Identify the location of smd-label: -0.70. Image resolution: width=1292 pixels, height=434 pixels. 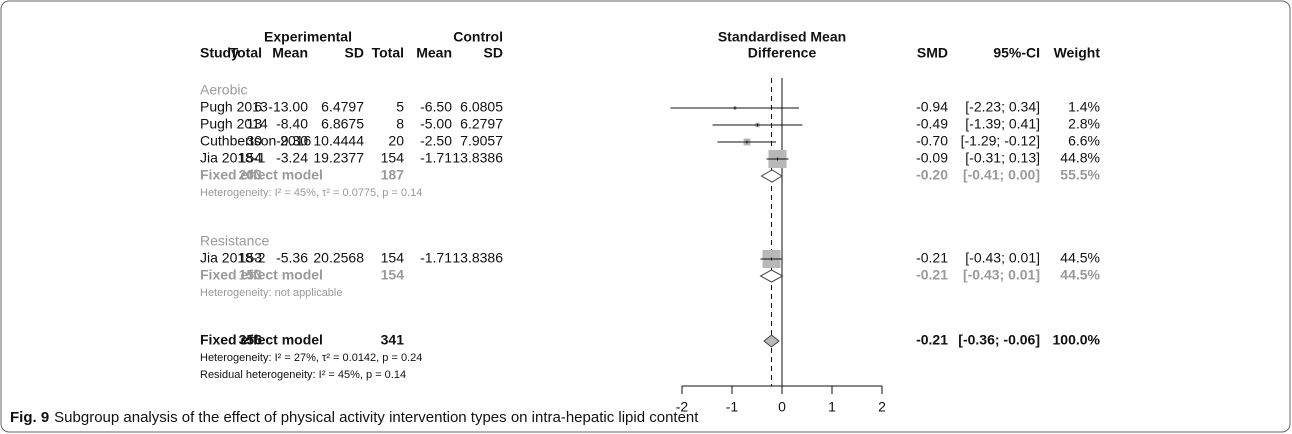
(932, 141).